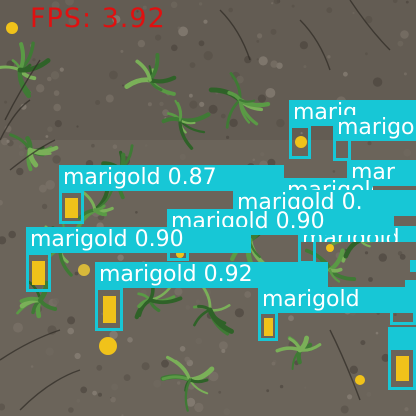 Image resolution: width=416 pixels, height=416 pixels. Describe the element at coordinates (352, 202) in the screenshot. I see `detection-score: 0.` at that location.